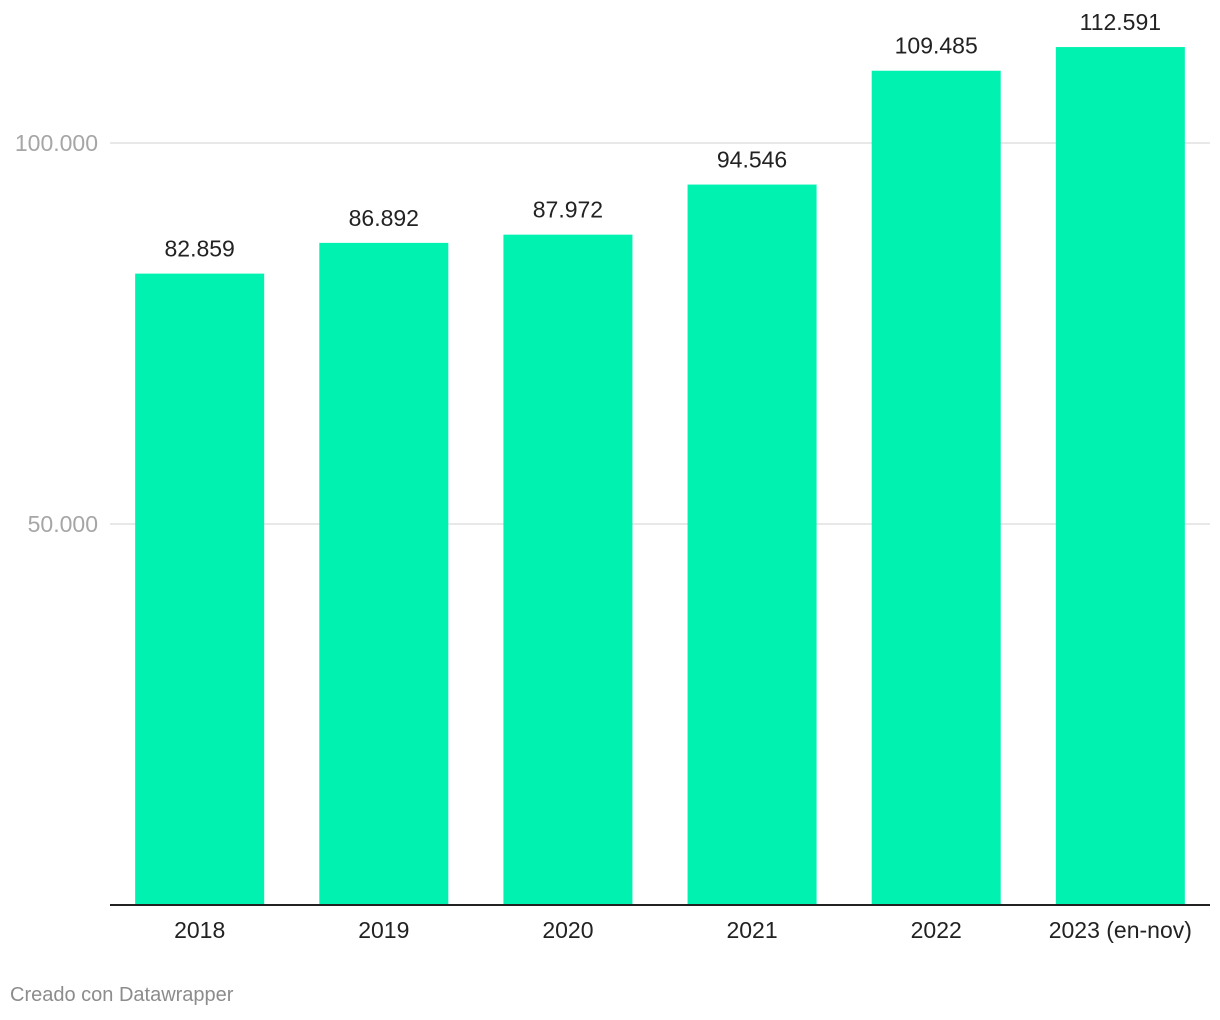  I want to click on x-category-label: 2022, so click(936, 930).